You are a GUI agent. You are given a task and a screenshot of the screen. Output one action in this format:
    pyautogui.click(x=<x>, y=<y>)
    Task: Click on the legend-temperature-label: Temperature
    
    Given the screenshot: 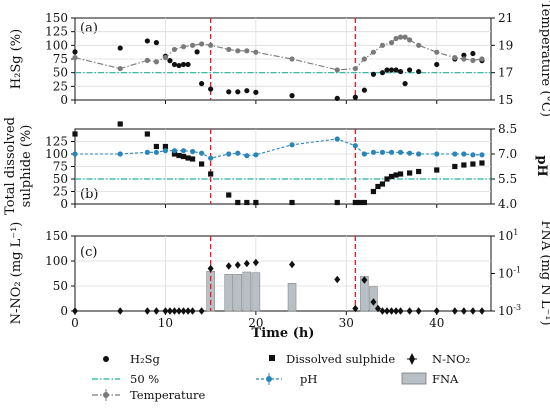 What is the action you would take?
    pyautogui.click(x=168, y=395)
    